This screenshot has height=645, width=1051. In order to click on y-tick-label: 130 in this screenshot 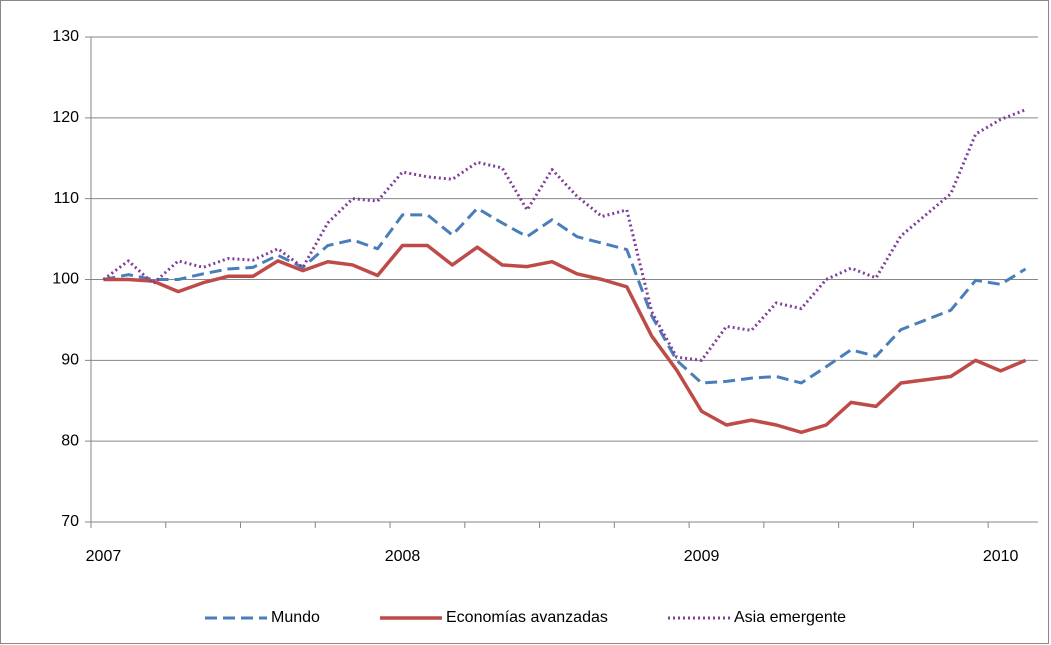, I will do `click(65, 36)`.